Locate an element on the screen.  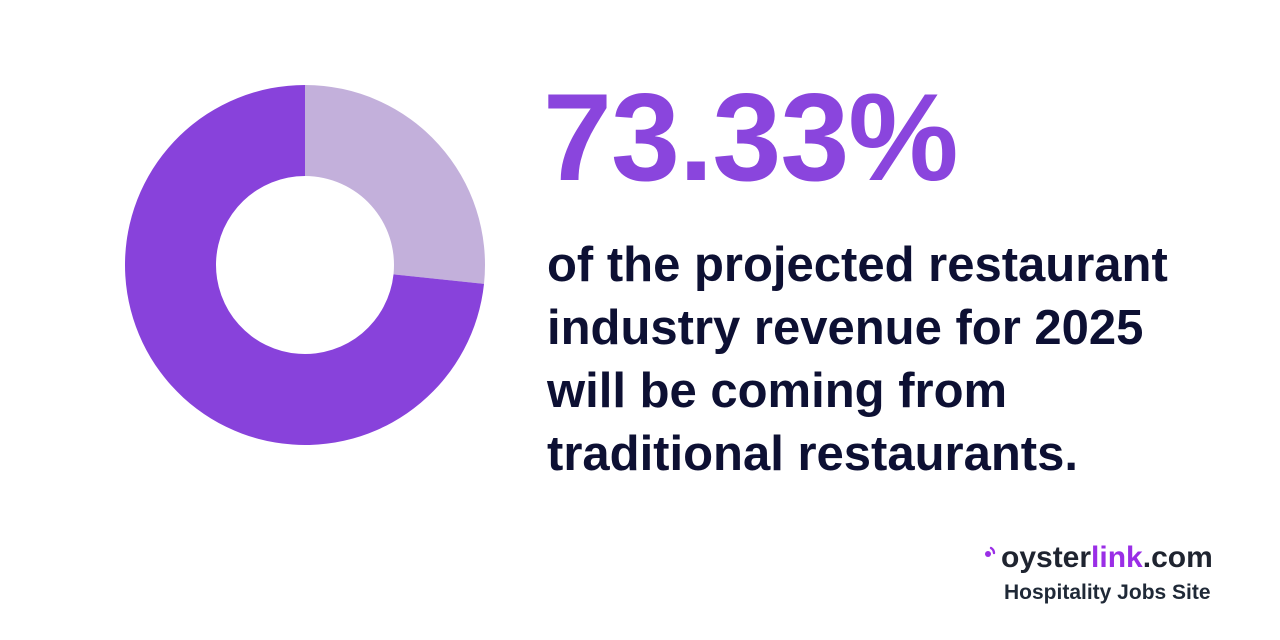
logo-tagline: Hospitality Jobs Site is located at coordinates (1107, 592).